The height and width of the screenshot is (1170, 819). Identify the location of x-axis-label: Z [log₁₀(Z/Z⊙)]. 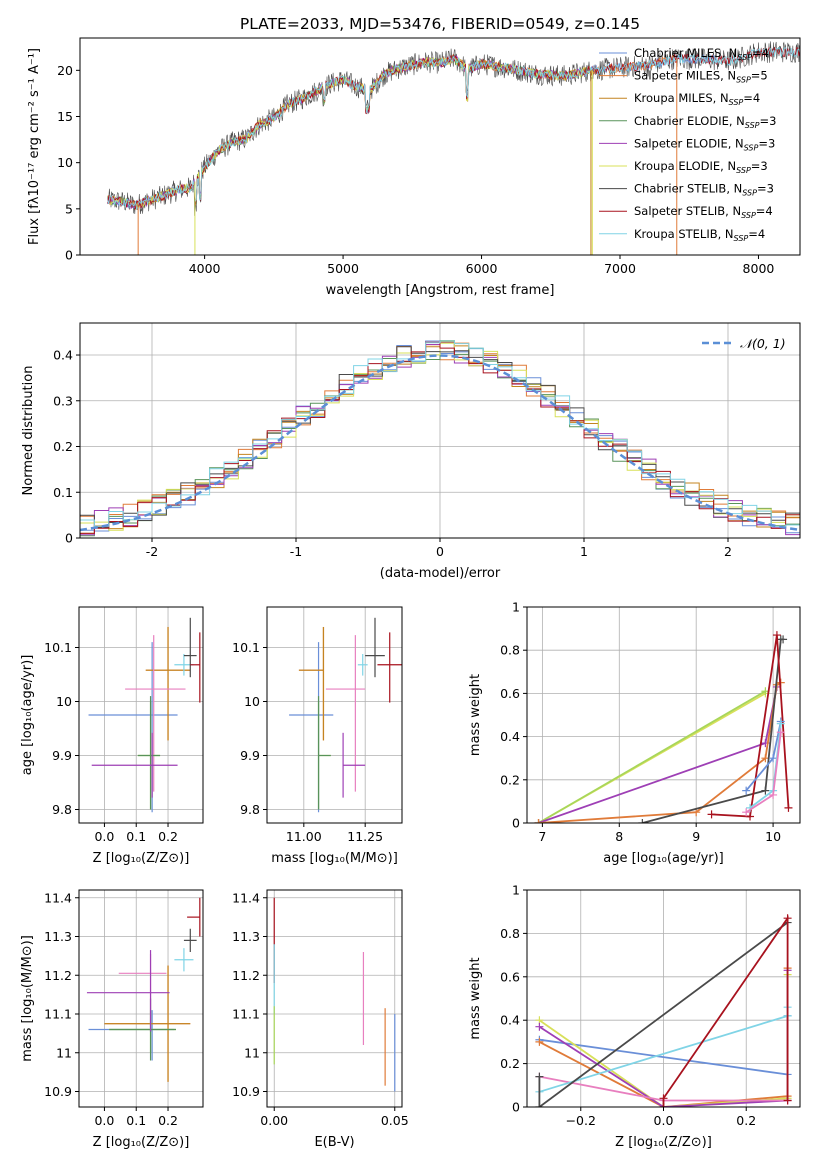
(141, 858).